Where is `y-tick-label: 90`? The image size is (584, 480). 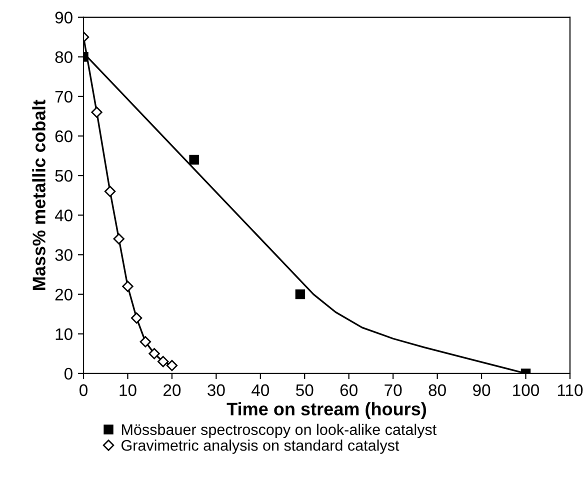 y-tick-label: 90 is located at coordinates (63, 18).